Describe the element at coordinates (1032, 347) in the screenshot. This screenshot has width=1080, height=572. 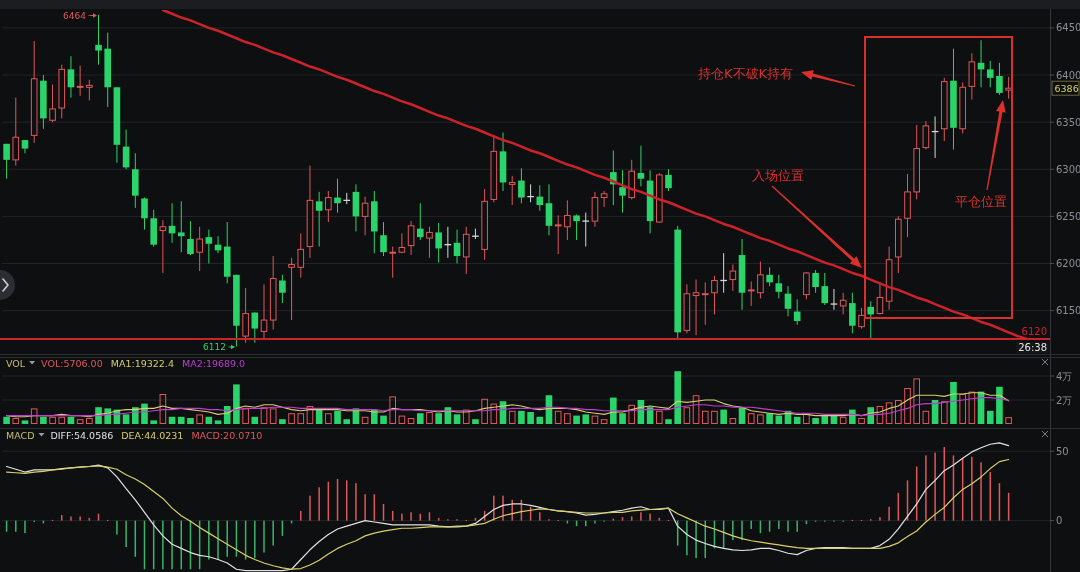
I see `note: 26:38` at that location.